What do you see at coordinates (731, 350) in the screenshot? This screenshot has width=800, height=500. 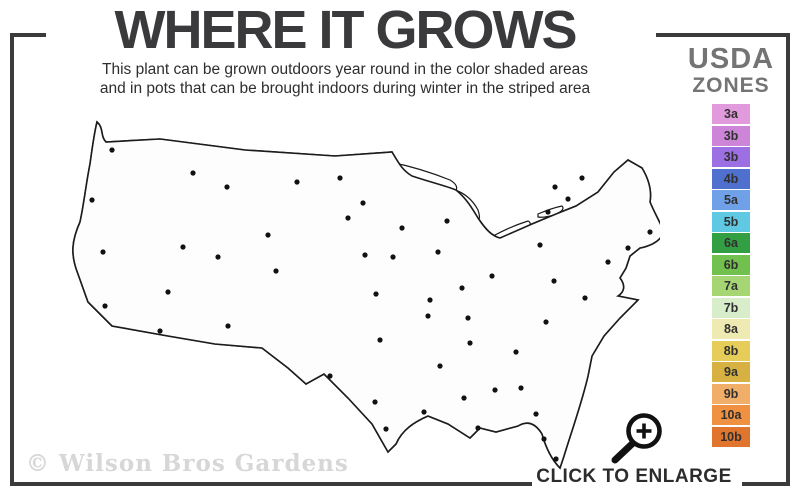 I see `legend-swatch-8b: 8b` at bounding box center [731, 350].